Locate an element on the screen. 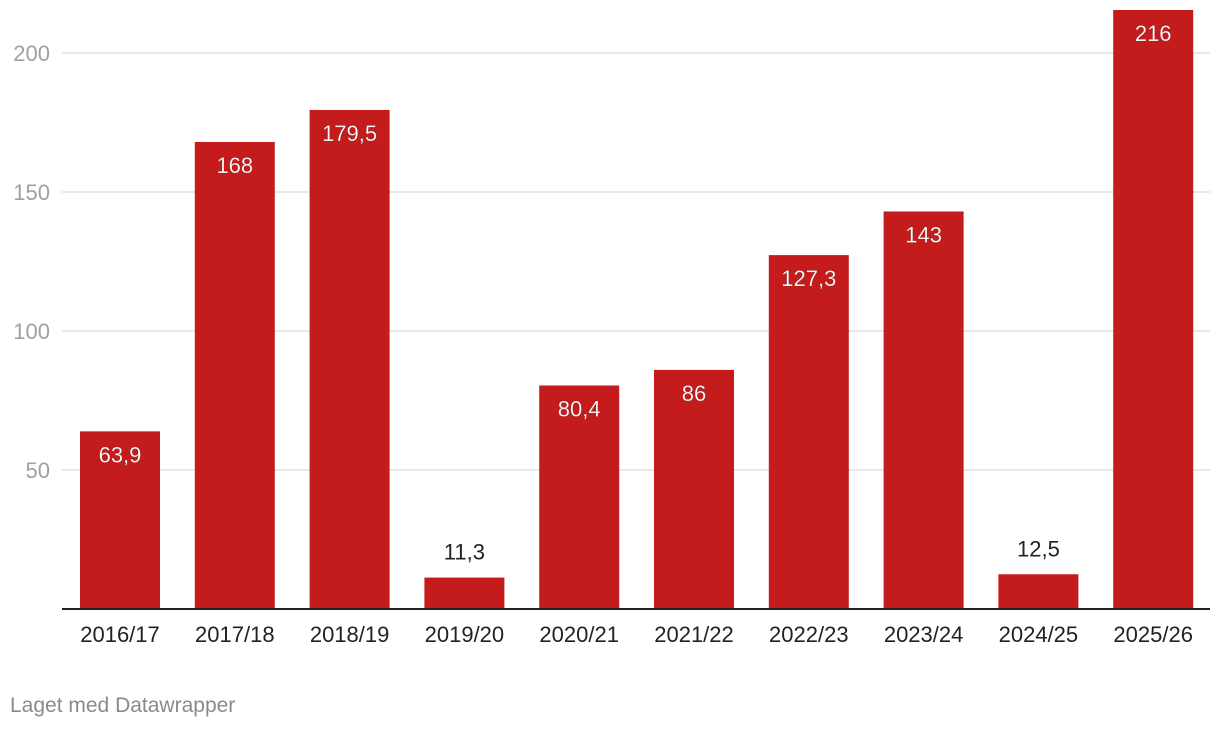  data-label: 127,3 is located at coordinates (808, 278).